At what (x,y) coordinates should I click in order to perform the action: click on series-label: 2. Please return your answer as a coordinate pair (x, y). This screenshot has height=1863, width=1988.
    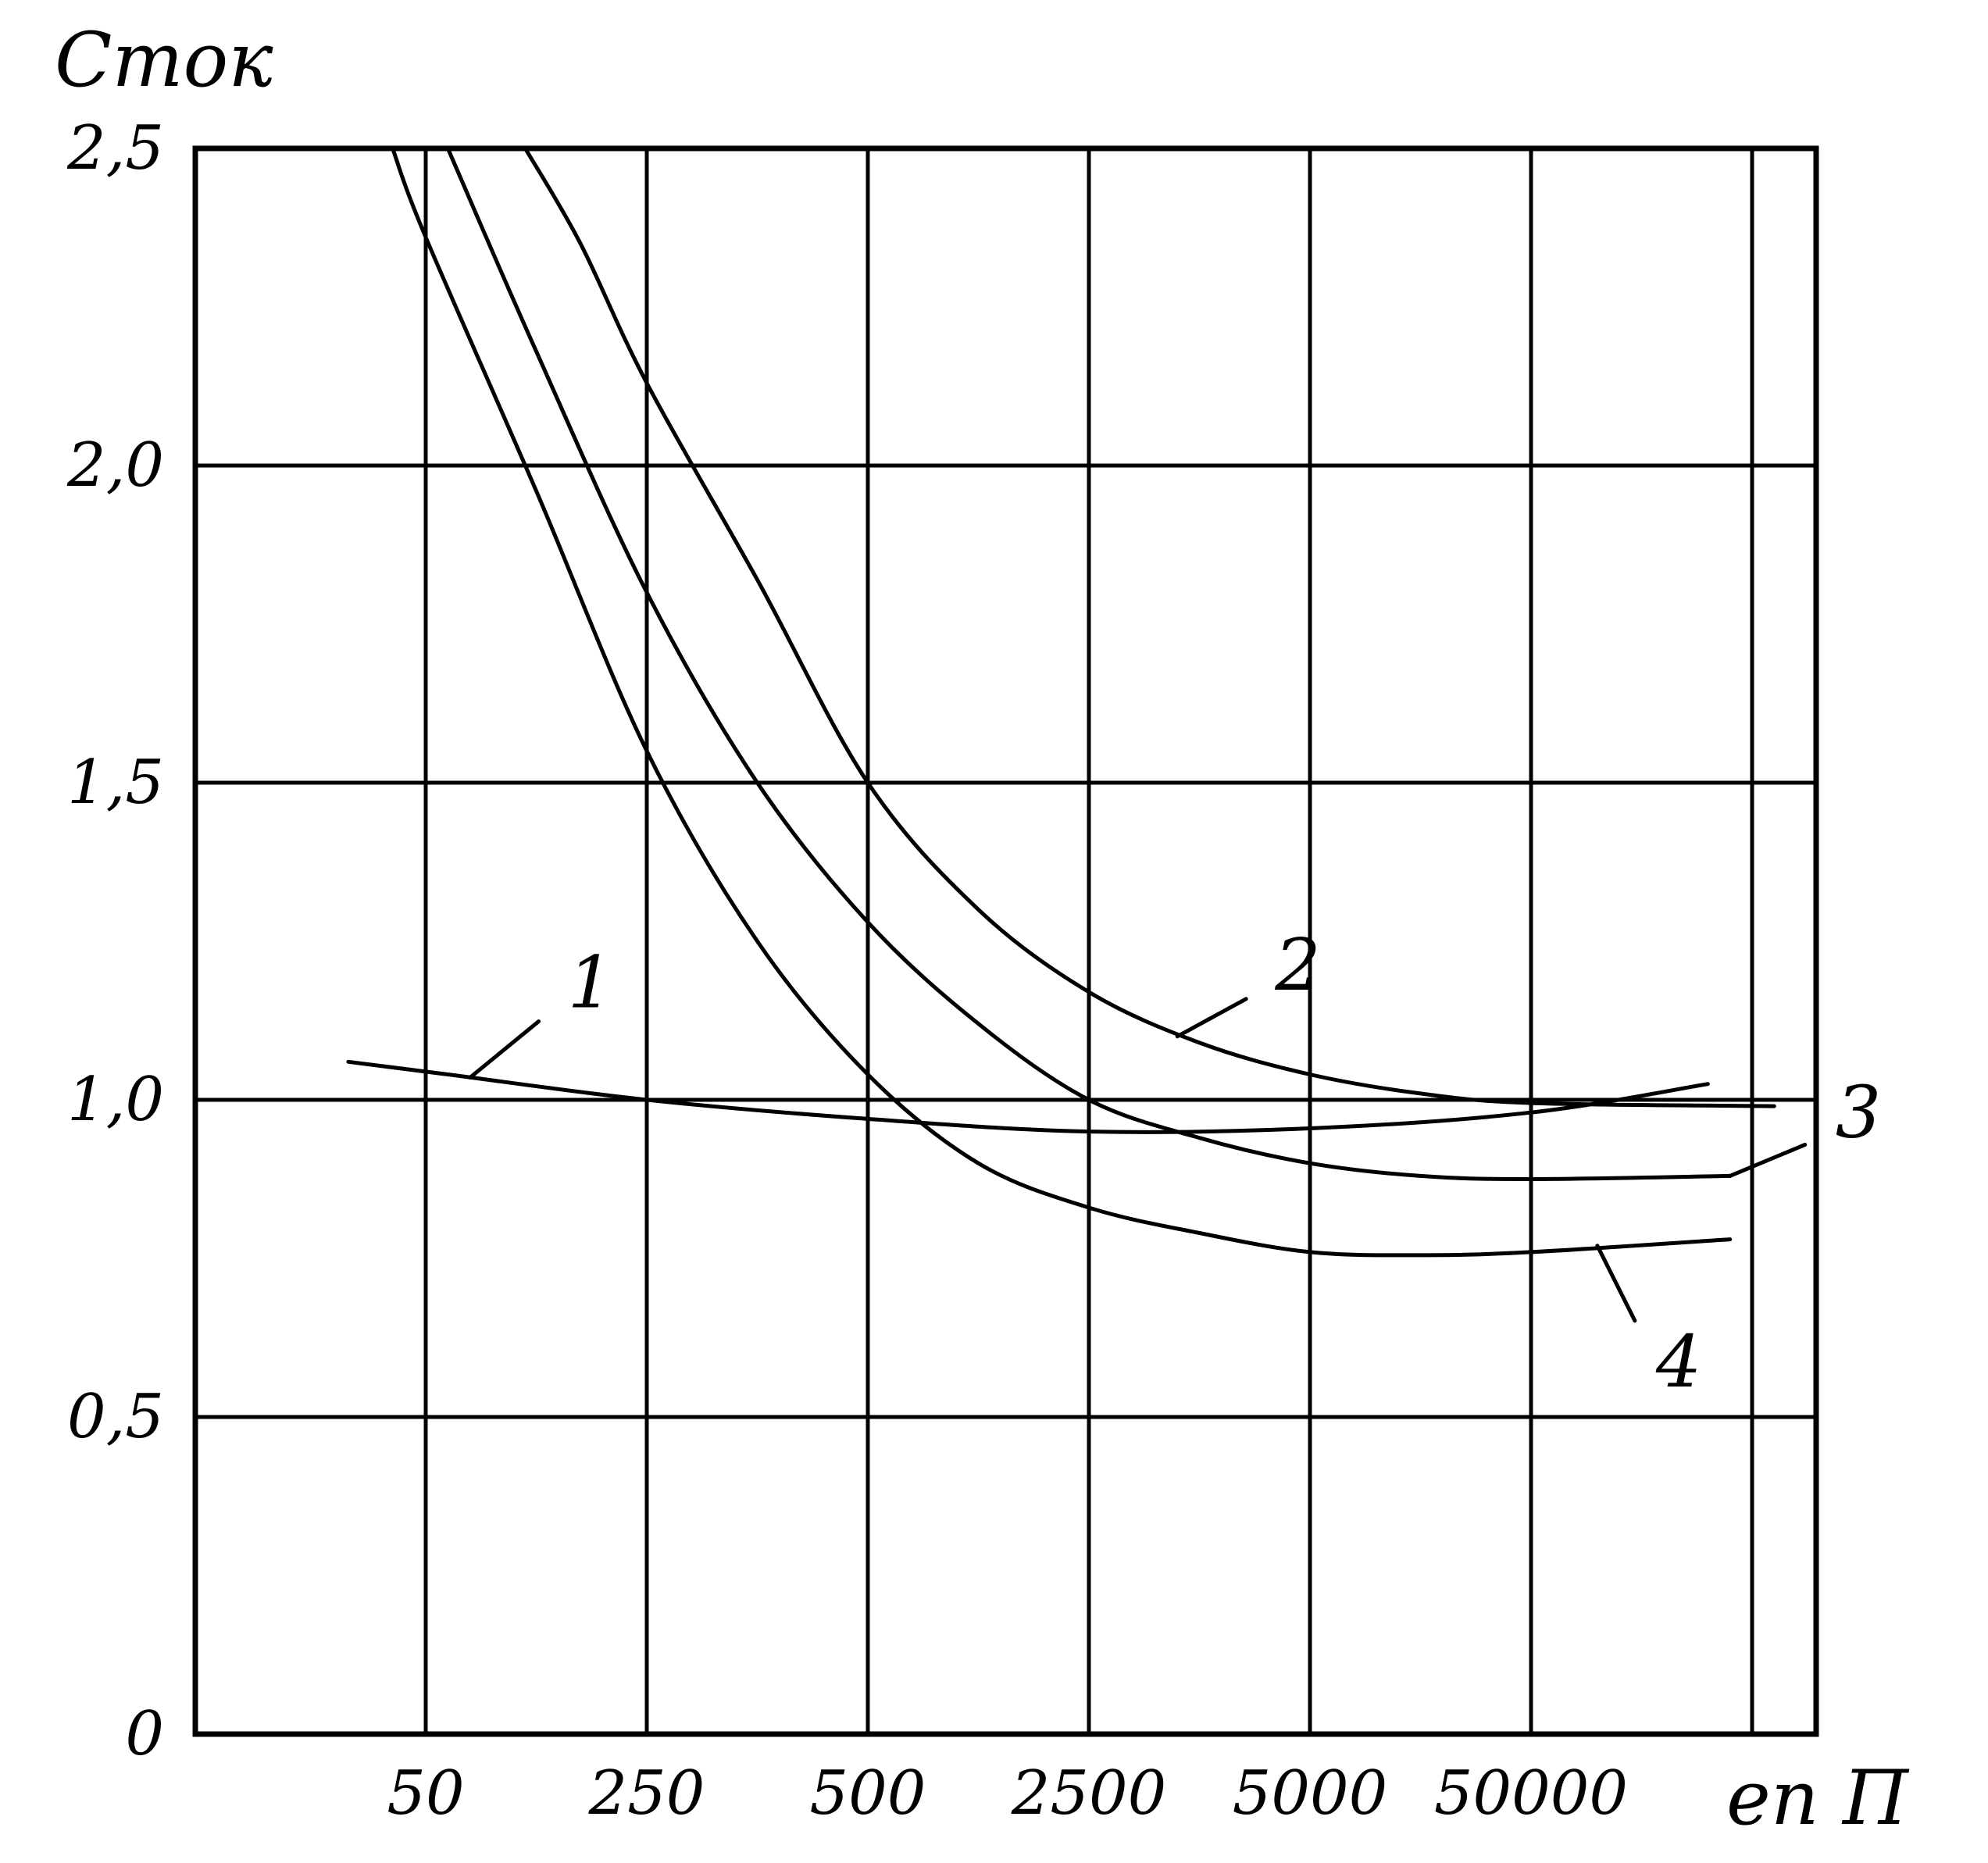
    Looking at the image, I should click on (1298, 965).